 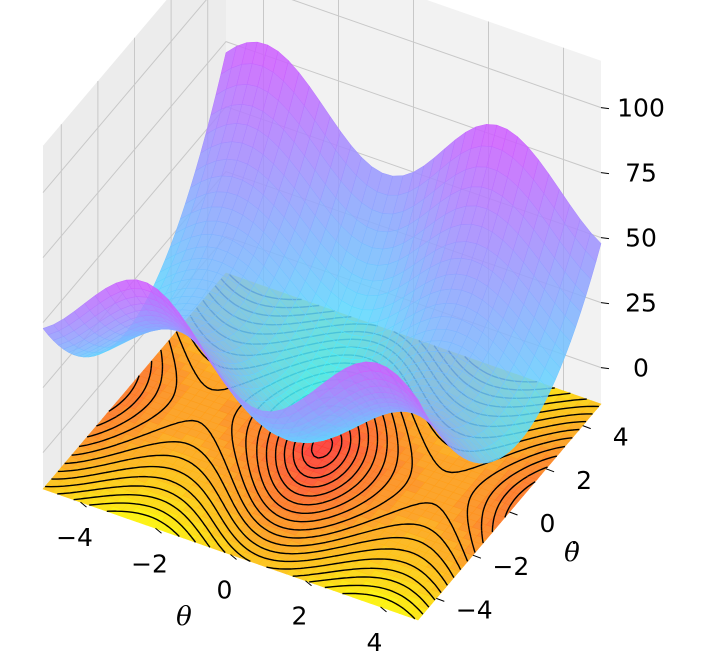 I want to click on x-tick-label: −4, so click(x=74, y=537).